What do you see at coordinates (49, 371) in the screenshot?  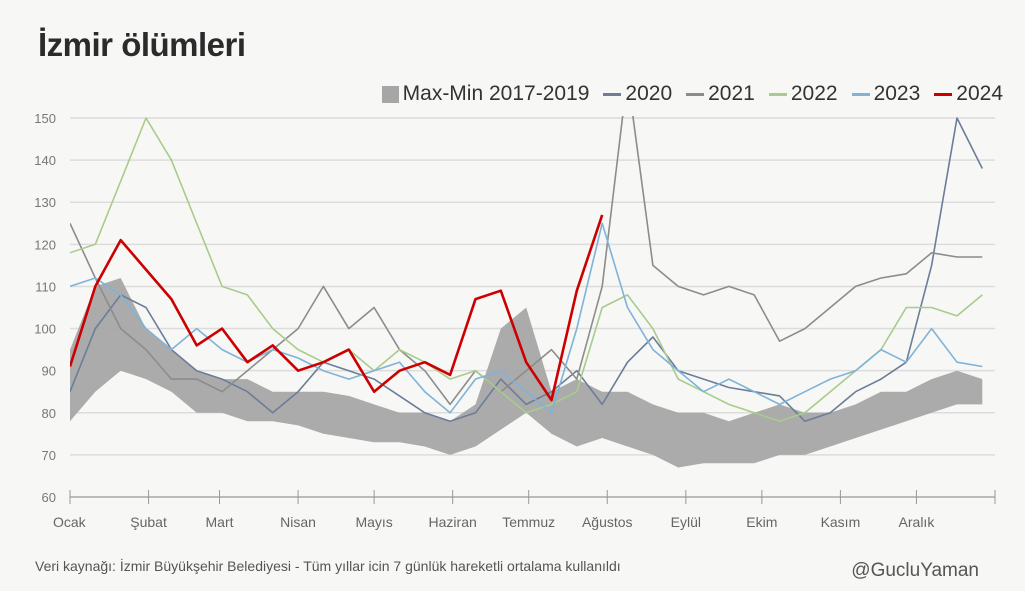 I see `y-tick-label: 90` at bounding box center [49, 371].